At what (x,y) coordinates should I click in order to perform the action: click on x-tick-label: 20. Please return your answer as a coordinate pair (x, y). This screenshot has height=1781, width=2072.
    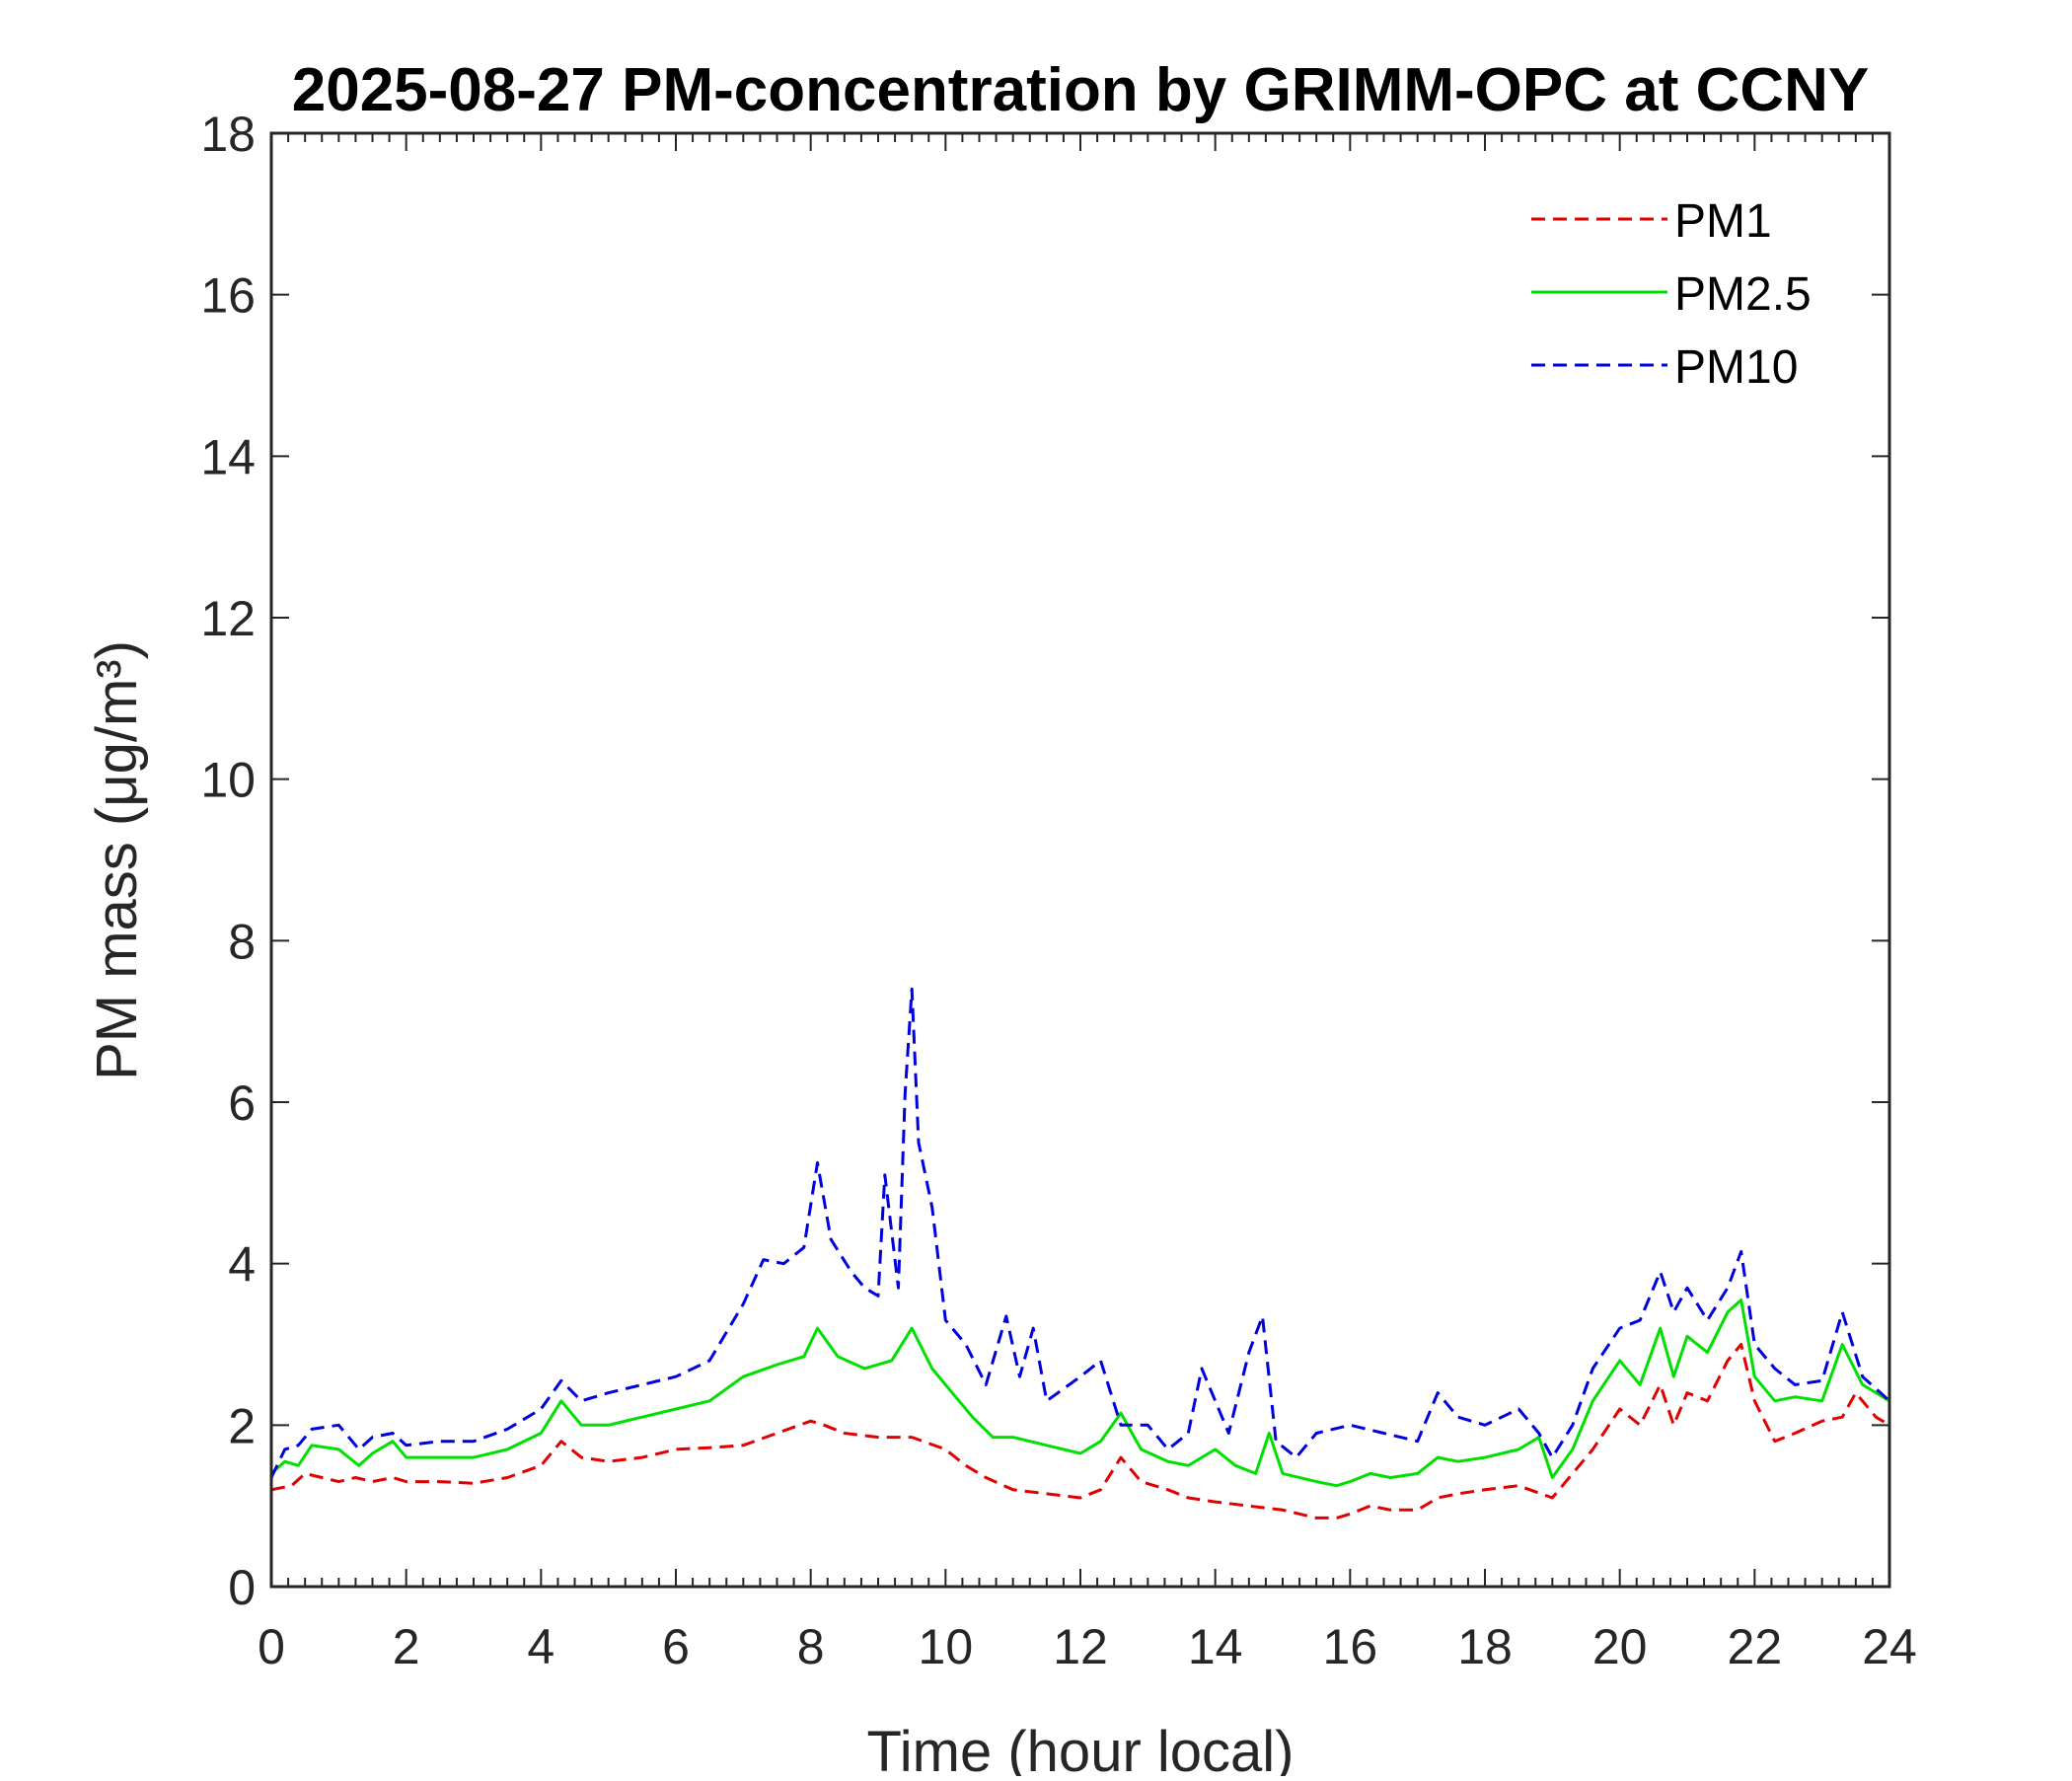
    Looking at the image, I should click on (1620, 1646).